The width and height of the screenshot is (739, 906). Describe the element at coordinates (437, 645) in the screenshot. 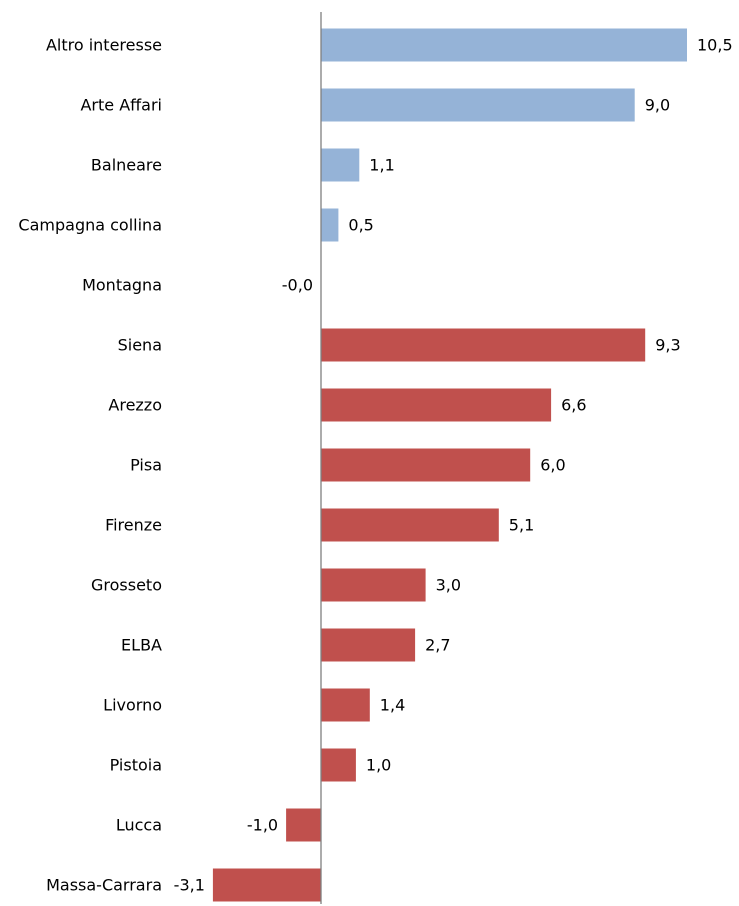

I see `value-label: 2,7` at that location.